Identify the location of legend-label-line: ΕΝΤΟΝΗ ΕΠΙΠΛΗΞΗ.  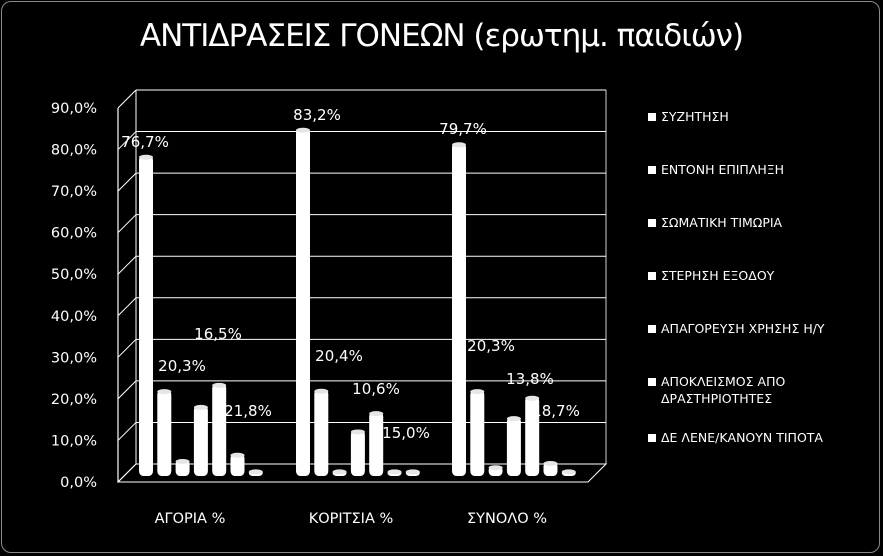
(723, 169).